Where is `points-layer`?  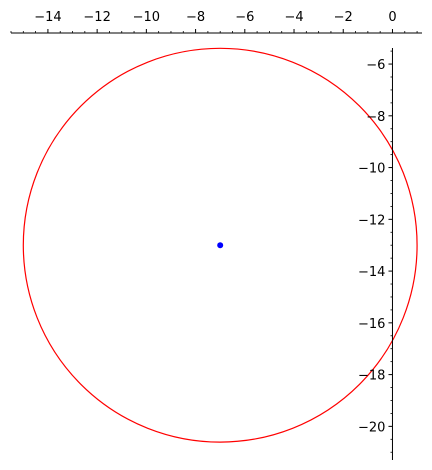
points-layer is located at coordinates (220, 245).